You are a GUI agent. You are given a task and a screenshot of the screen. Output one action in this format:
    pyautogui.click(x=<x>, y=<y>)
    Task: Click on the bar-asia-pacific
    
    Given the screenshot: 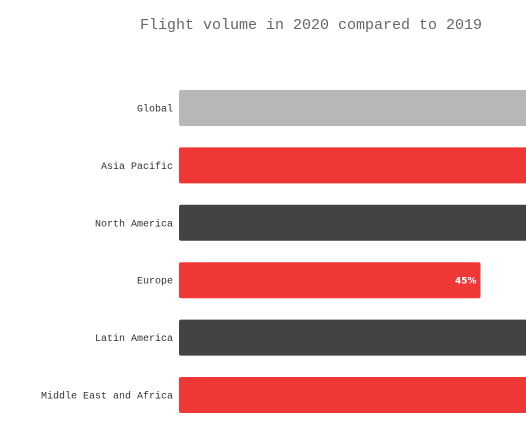 What is the action you would take?
    pyautogui.click(x=352, y=165)
    